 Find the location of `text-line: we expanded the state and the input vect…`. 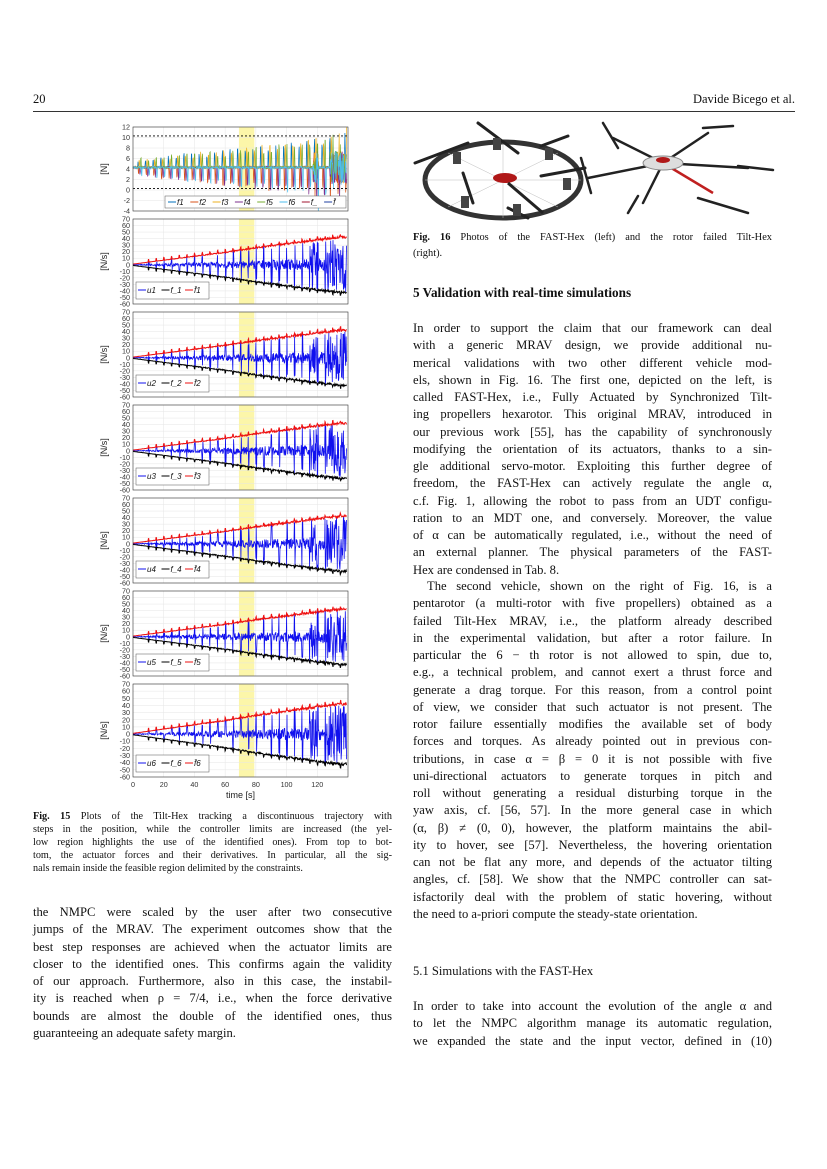

text-line: we expanded the state and the input vect… is located at coordinates (592, 1040).